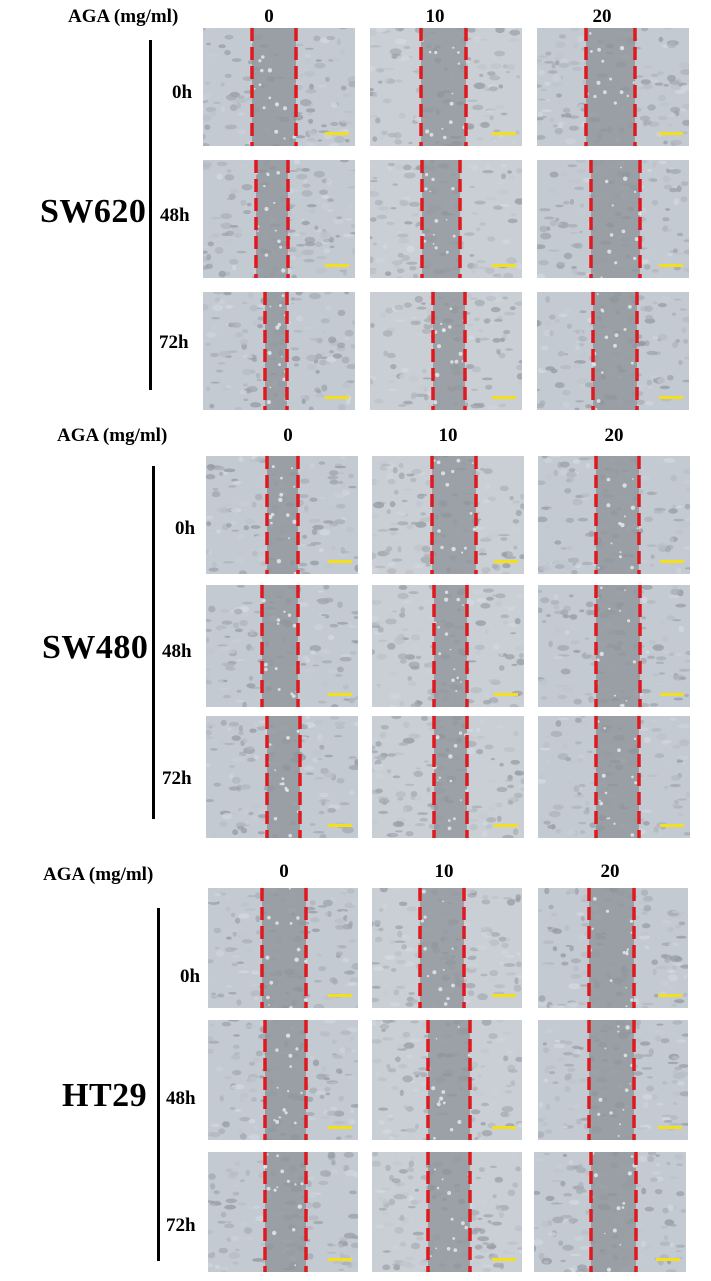 The width and height of the screenshot is (711, 1281). I want to click on cell-line-label: HT29, so click(105, 1095).